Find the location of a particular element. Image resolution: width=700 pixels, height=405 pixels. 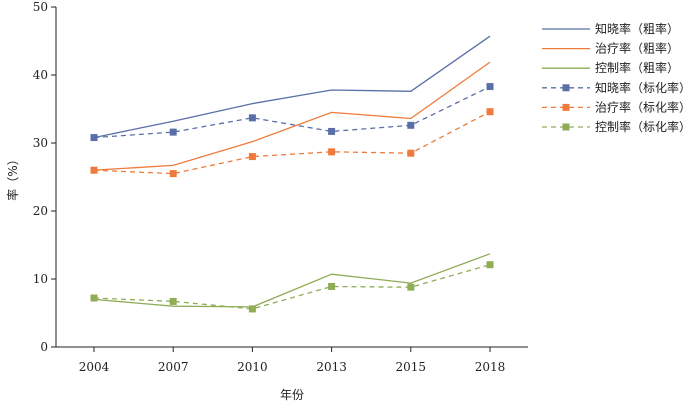

x-axis-title: 年份 is located at coordinates (292, 395).